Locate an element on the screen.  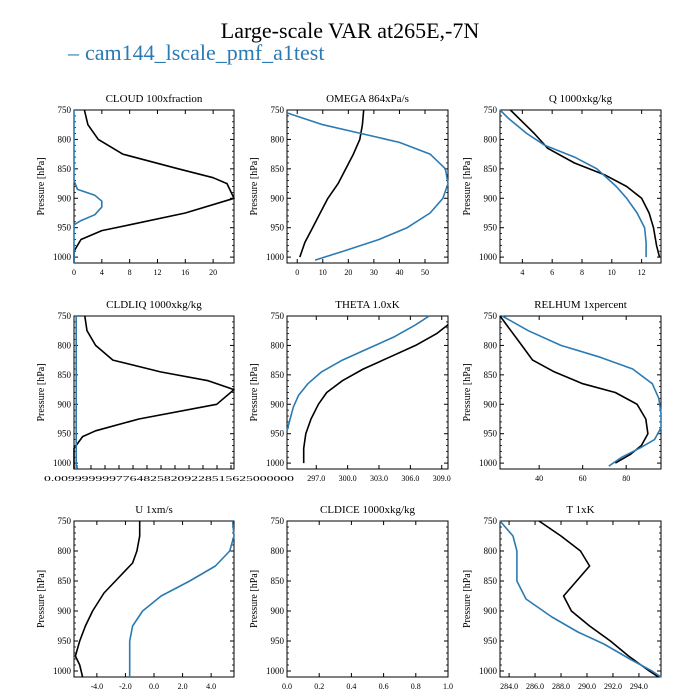
chart-title: RELHUM 1xpercent is located at coordinates (580, 305).